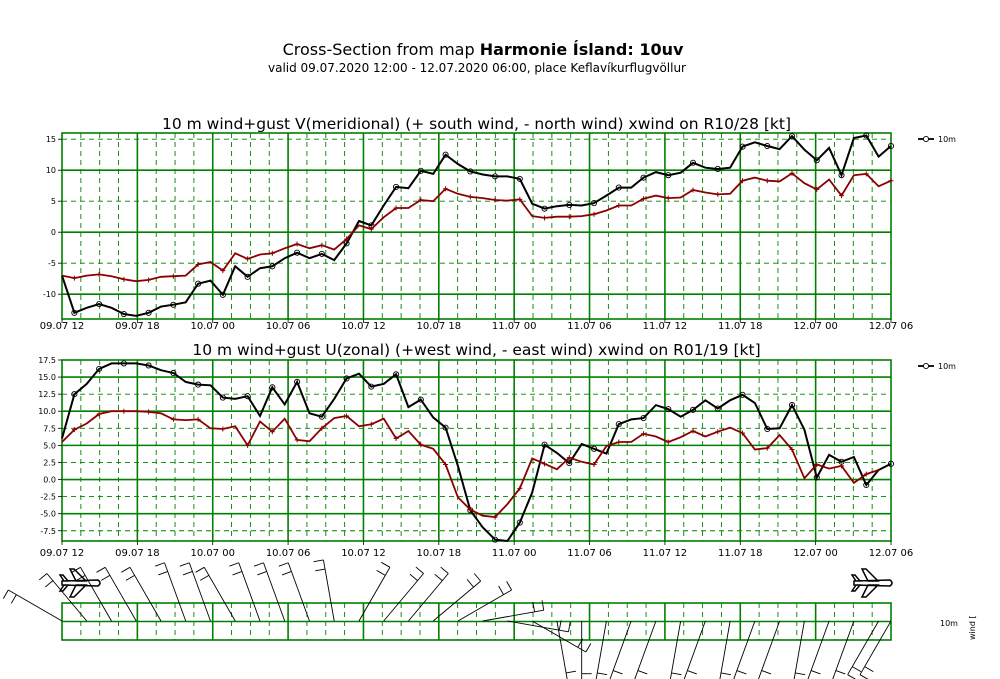 The width and height of the screenshot is (1000, 679). I want to click on y-tick-label: -5.0, so click(48, 514).